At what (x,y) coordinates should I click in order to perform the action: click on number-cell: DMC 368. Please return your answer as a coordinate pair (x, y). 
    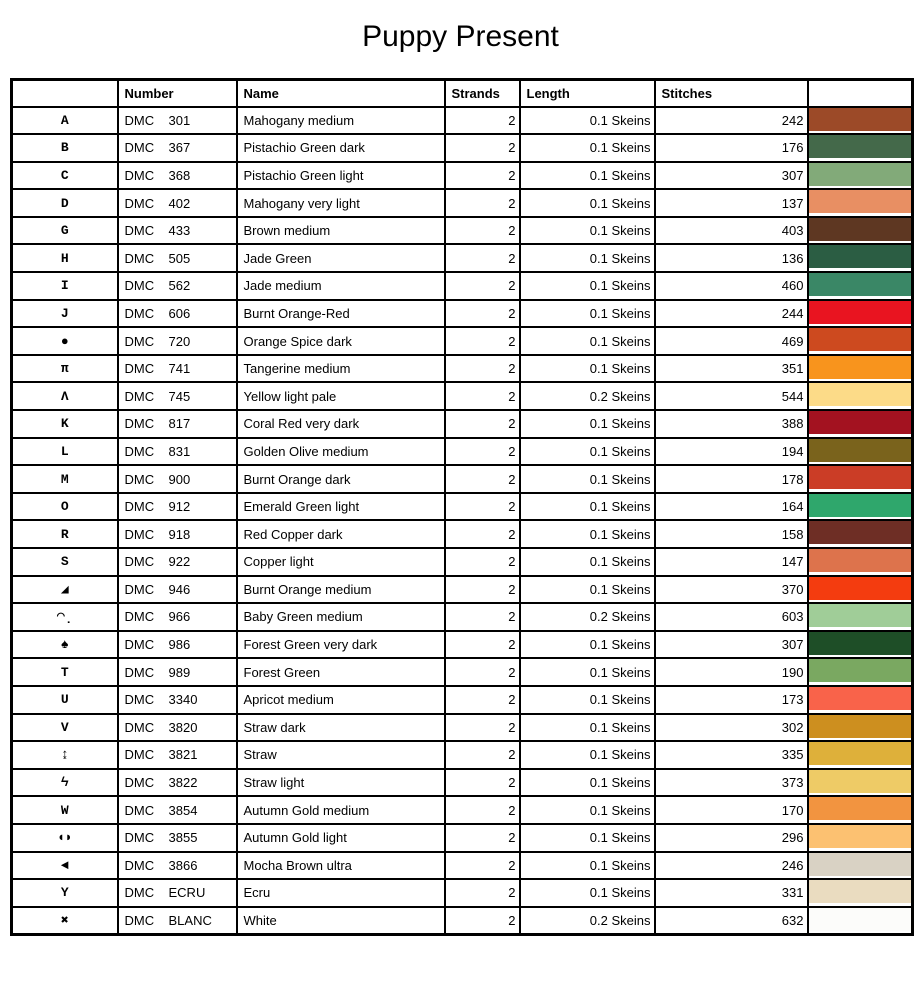
    Looking at the image, I should click on (177, 175).